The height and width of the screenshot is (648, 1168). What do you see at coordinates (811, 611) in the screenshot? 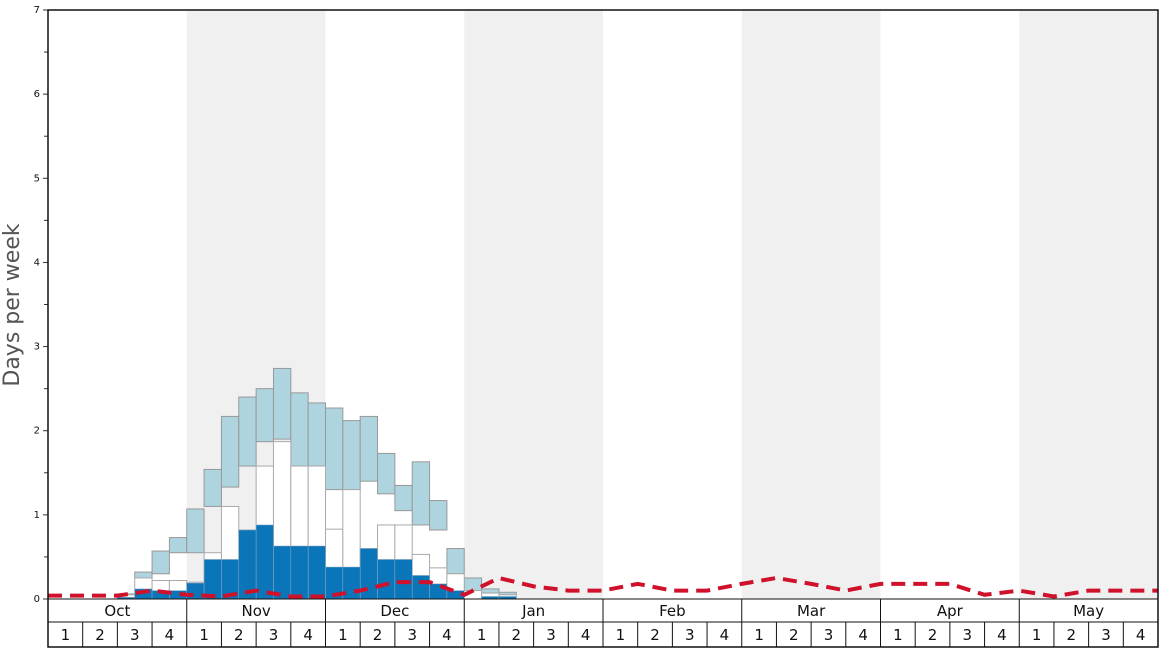
I see `month-label: Mar` at bounding box center [811, 611].